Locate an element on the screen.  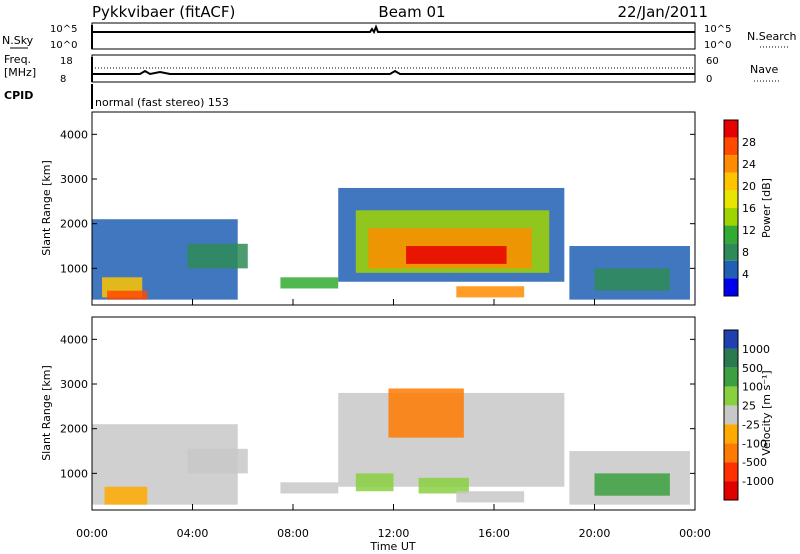
velocity-colorbar-tick-3: 25 is located at coordinates (749, 406).